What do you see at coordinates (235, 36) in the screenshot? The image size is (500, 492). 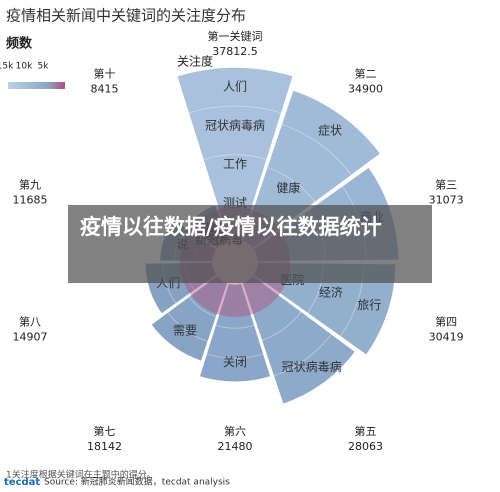 I see `category-label: 第一关键词` at bounding box center [235, 36].